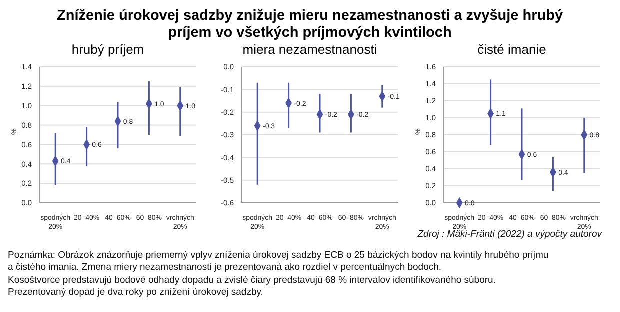 This screenshot has height=312, width=620. What do you see at coordinates (252, 280) in the screenshot?
I see `text: Kosoštvorce predstavujú bodové odhady dopadu a zvislé čiary predstavujú 68 % intervalov identifikovaného súboru.` at bounding box center [252, 280].